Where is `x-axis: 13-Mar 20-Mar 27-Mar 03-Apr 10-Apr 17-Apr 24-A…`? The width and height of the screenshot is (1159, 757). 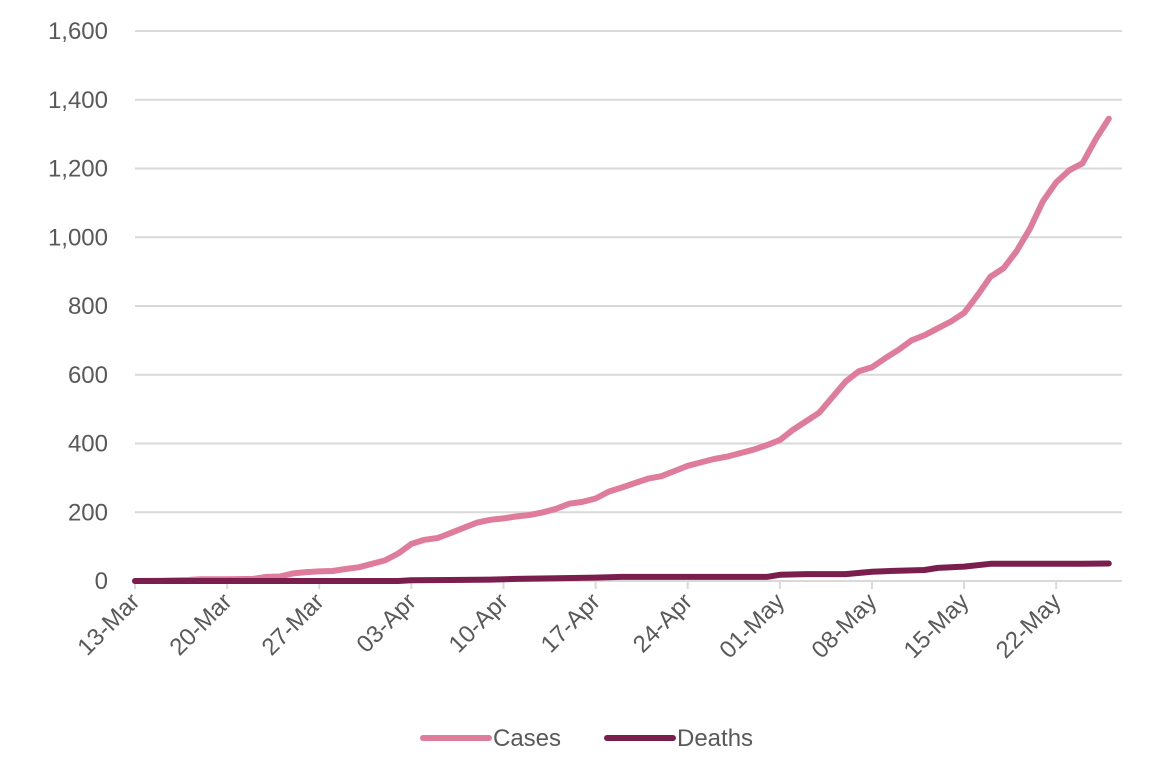 x-axis: 13-Mar 20-Mar 27-Mar 03-Apr 10-Apr 17-Apr 24-A… is located at coordinates (597, 622).